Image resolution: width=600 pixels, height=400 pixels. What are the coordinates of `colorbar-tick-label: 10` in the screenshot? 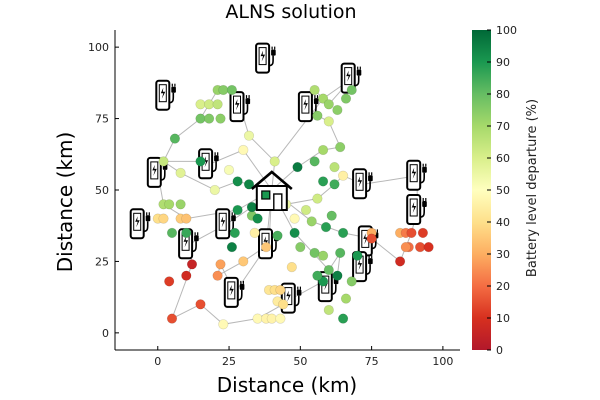 It's located at (503, 318).